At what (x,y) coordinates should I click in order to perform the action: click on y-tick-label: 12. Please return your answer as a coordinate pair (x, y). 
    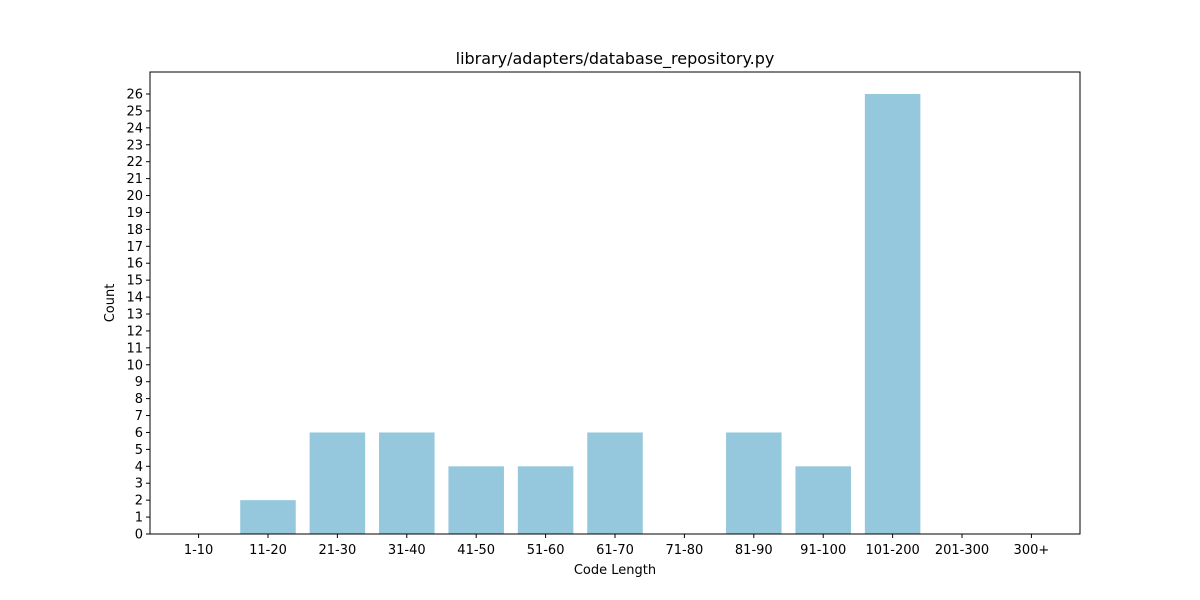
    Looking at the image, I should click on (134, 331).